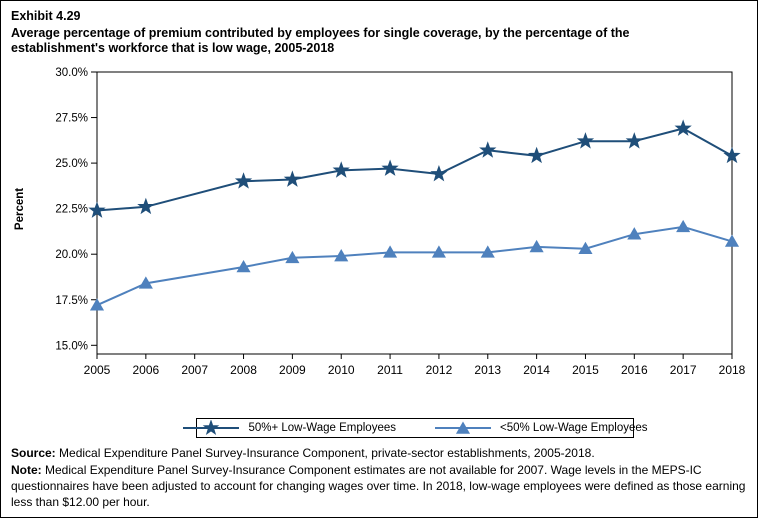 The image size is (758, 518). Describe the element at coordinates (145, 370) in the screenshot. I see `x-tick-label: 2006` at that location.